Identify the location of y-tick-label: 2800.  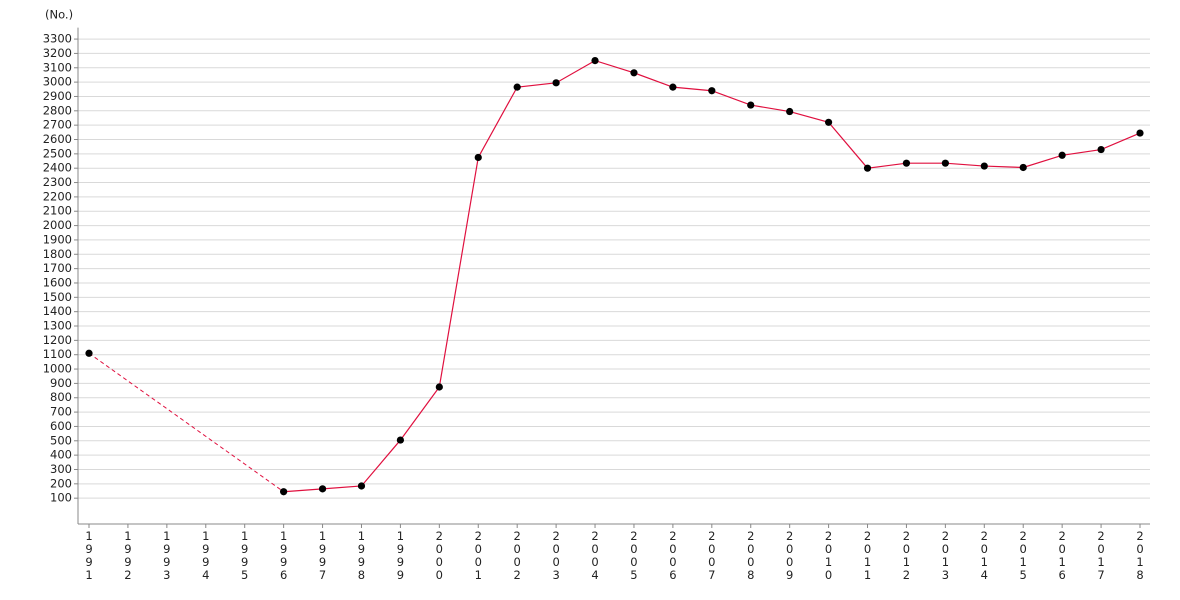
(57, 110).